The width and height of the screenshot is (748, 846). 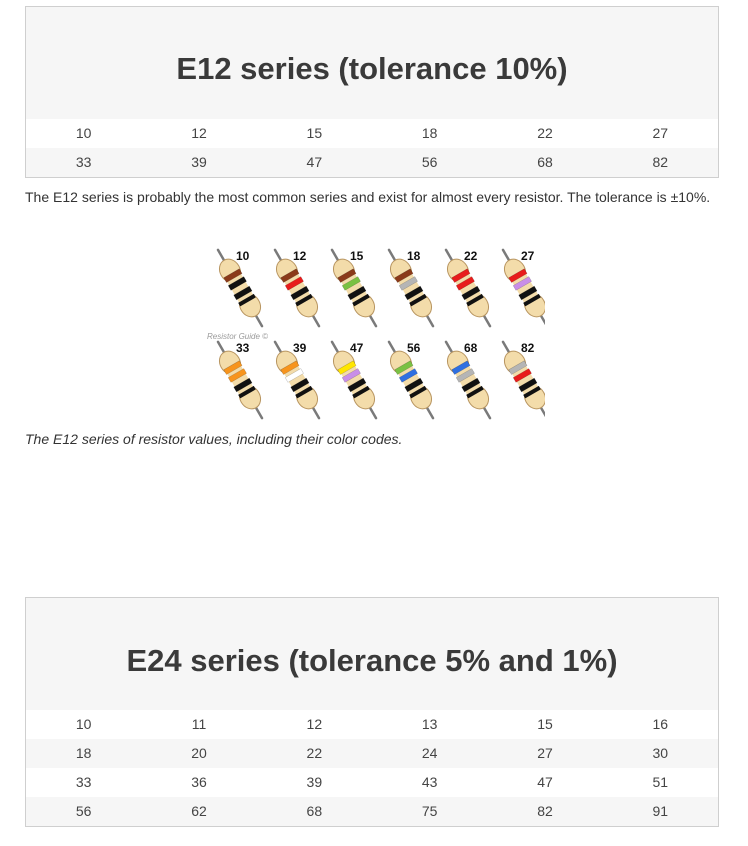 What do you see at coordinates (429, 811) in the screenshot?
I see `table-cell: 75` at bounding box center [429, 811].